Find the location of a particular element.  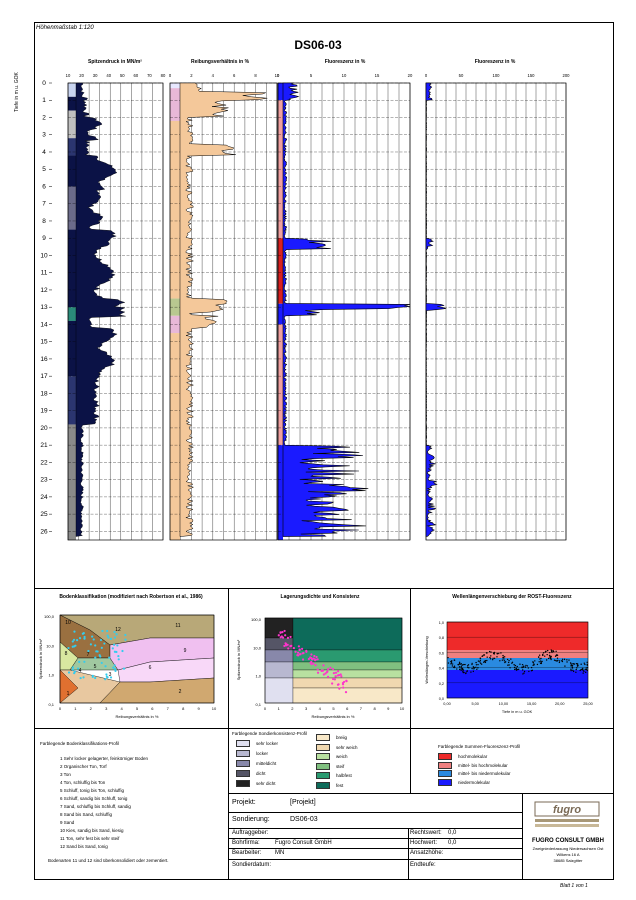

depth-tick-label: 13 is located at coordinates (44, 307).